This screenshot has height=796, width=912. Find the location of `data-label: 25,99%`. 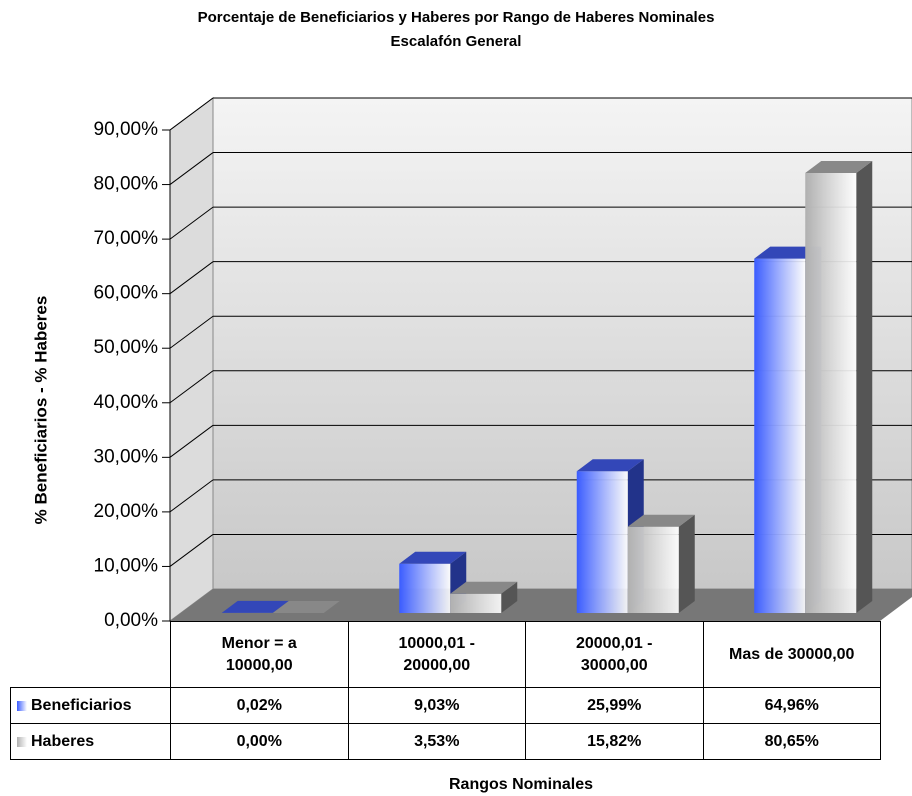

data-label: 25,99% is located at coordinates (614, 705).